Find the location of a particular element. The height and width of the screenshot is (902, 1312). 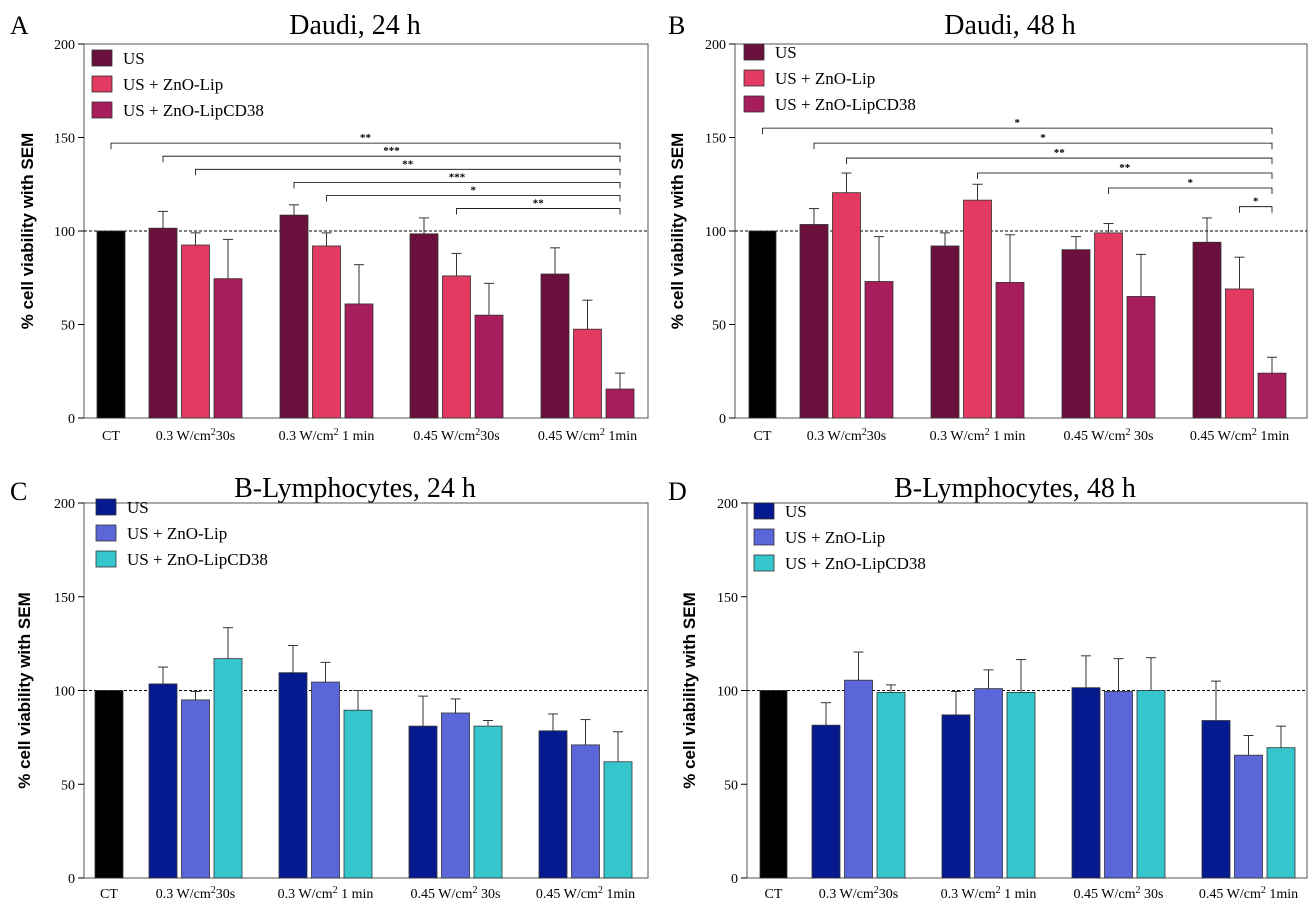

chart-title: B-Lymphocytes, 48 h is located at coordinates (1015, 488).